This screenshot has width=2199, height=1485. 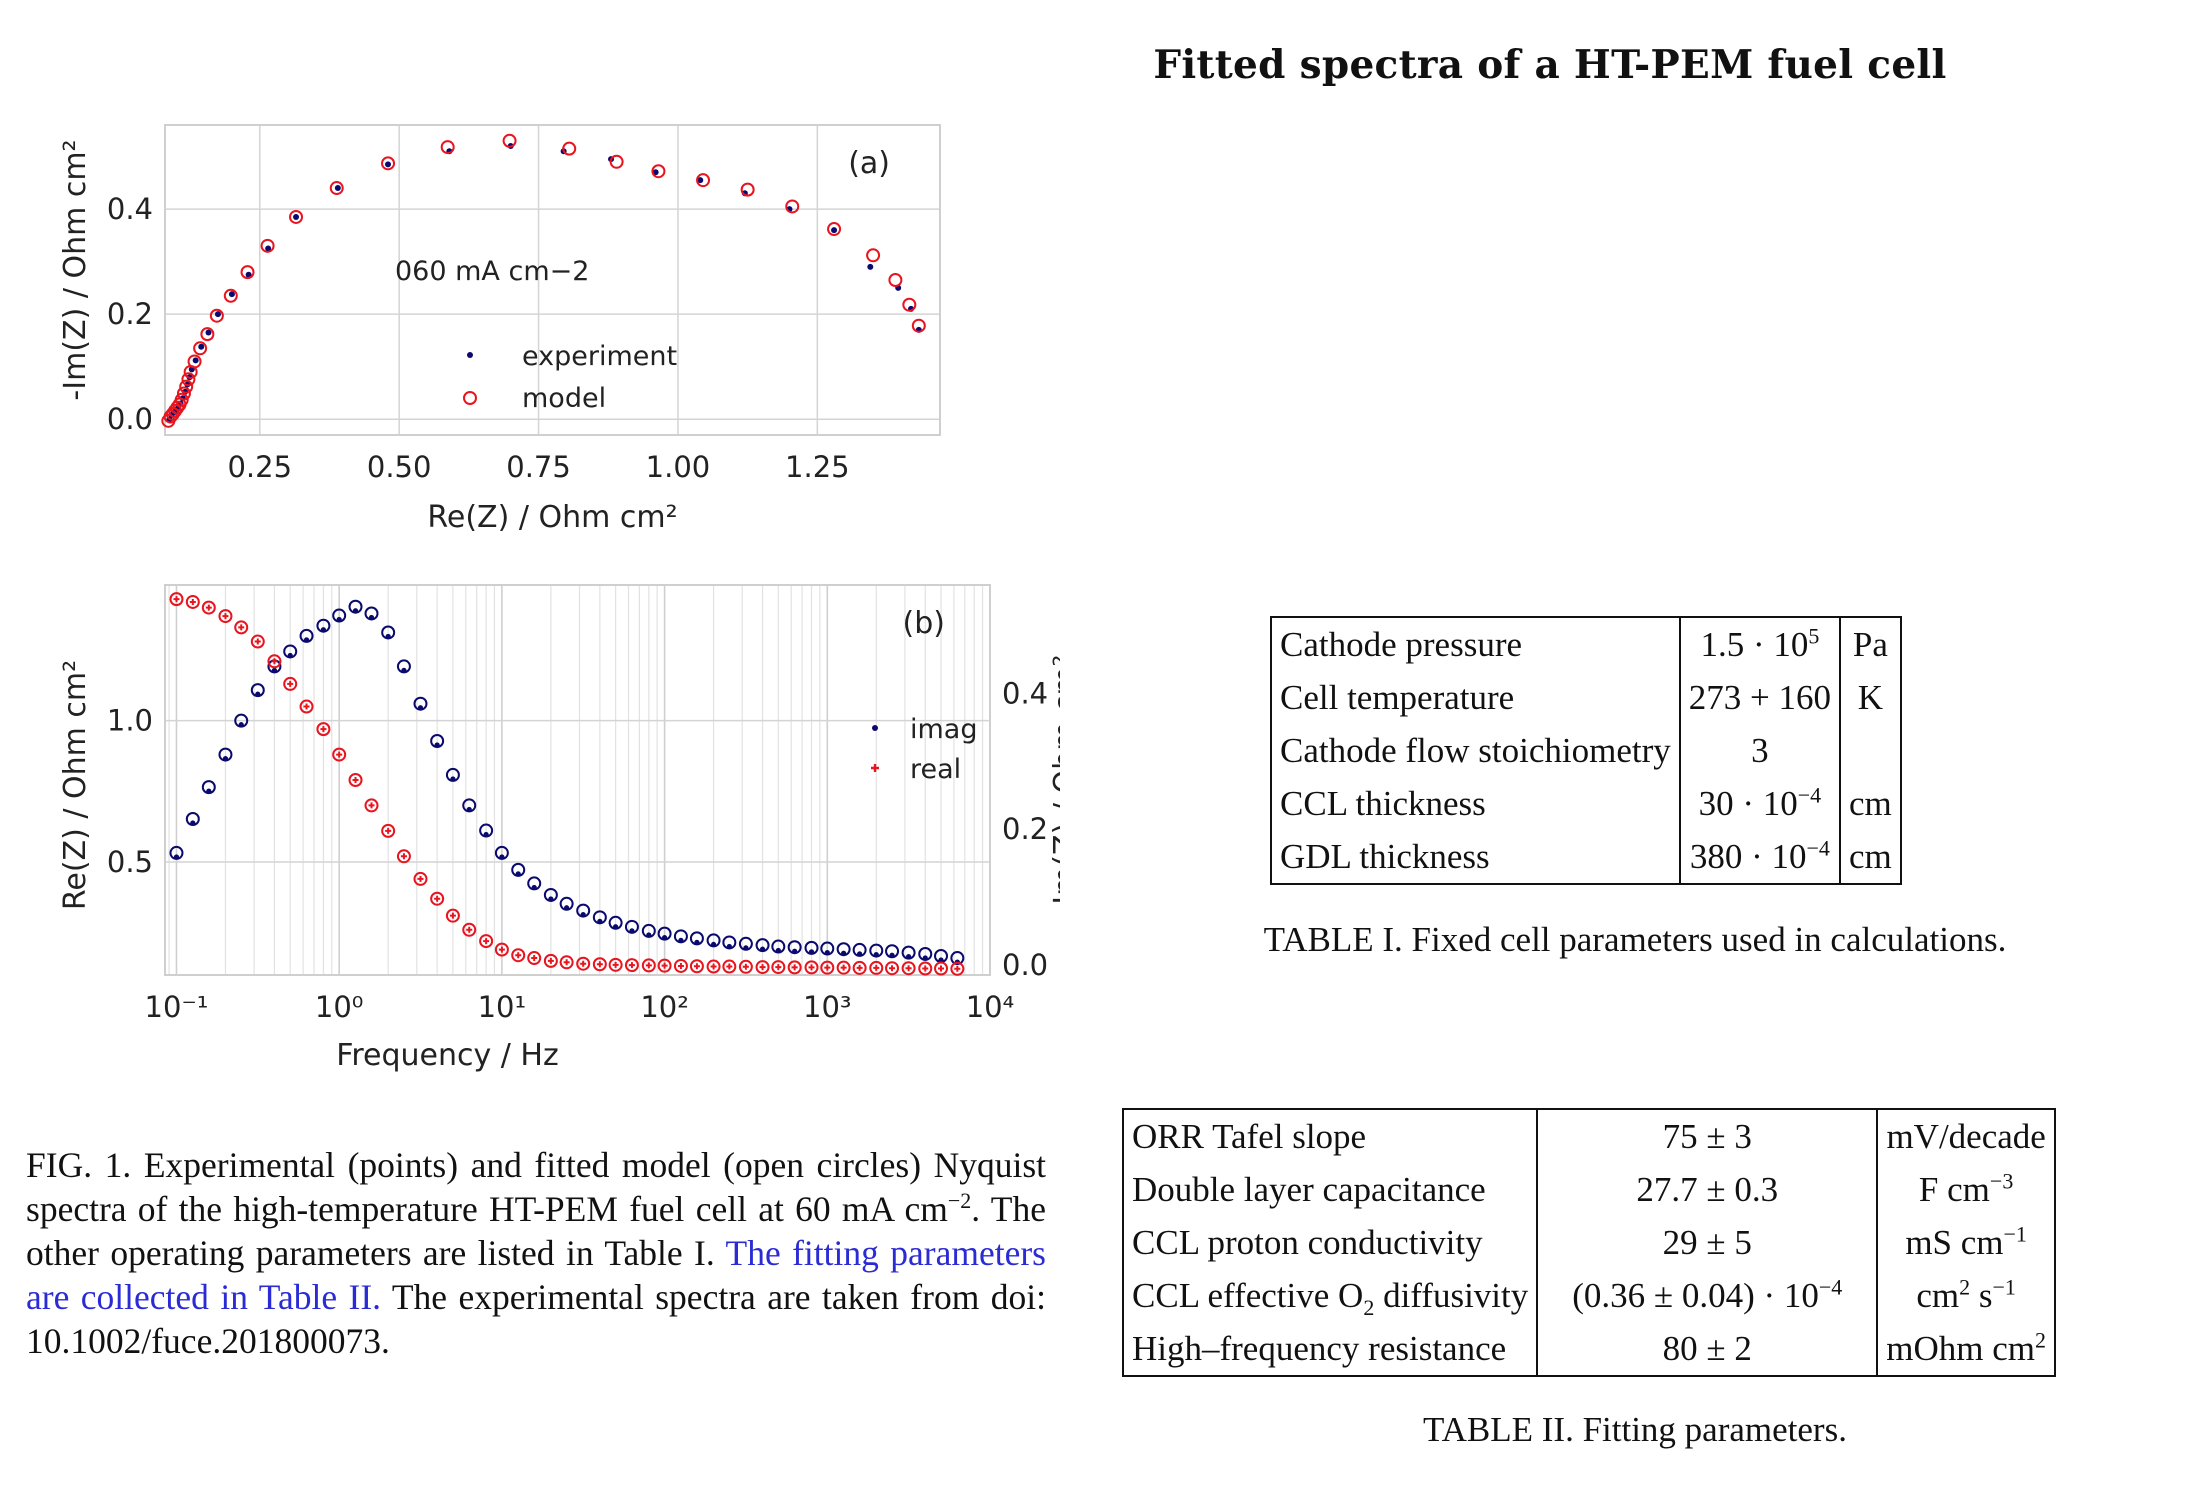 What do you see at coordinates (1870, 644) in the screenshot?
I see `cell-unit: Pa` at bounding box center [1870, 644].